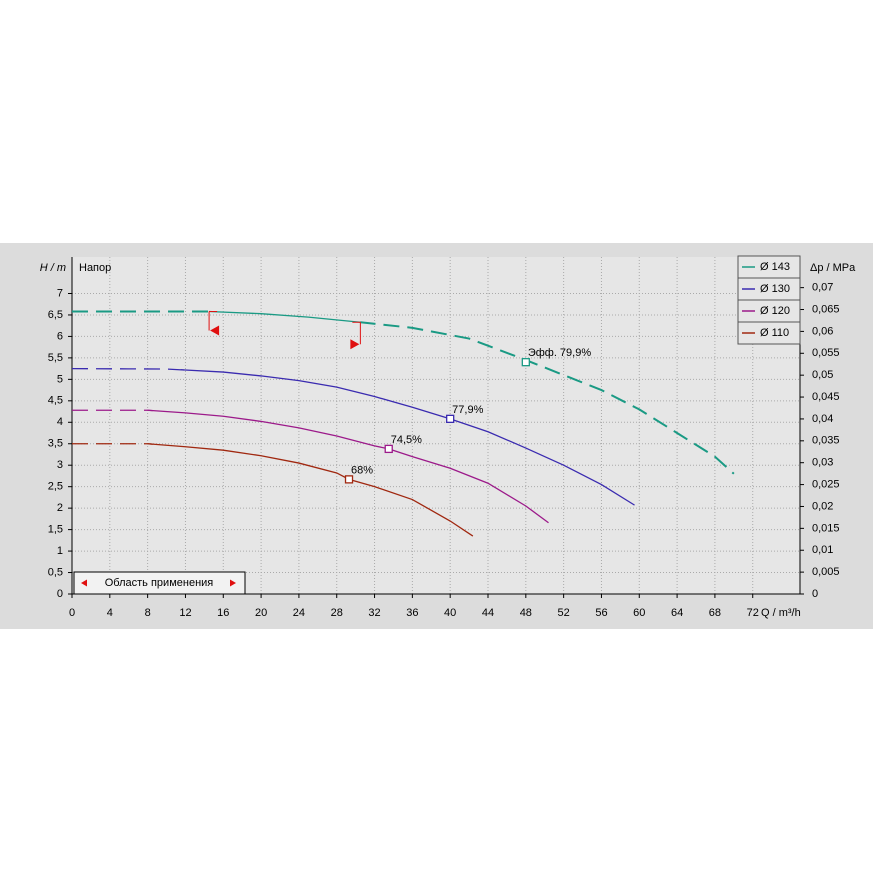 Image resolution: width=873 pixels, height=878 pixels. I want to click on y2-tick-label: 0,015, so click(826, 528).